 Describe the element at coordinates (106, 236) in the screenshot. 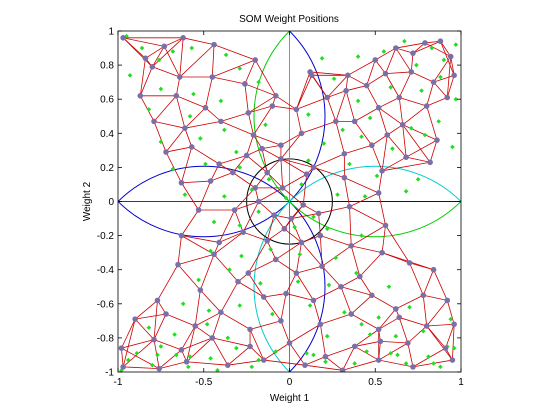

I see `y-tick-label: -0.2` at that location.